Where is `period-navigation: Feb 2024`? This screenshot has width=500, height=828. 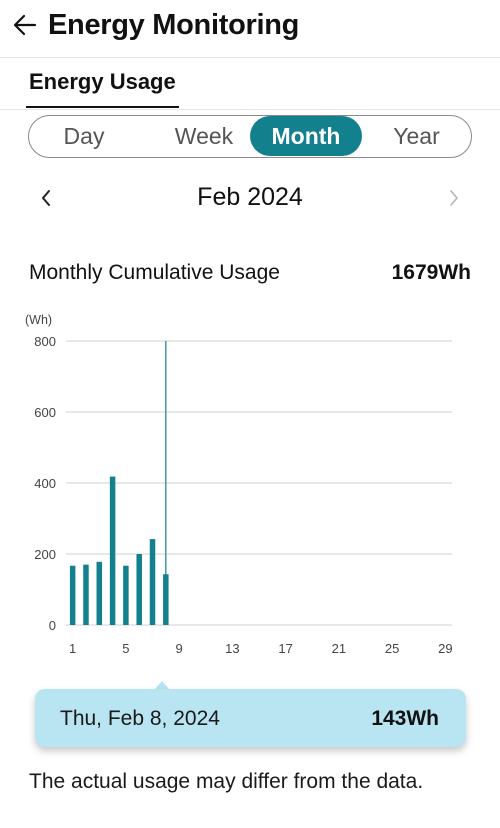 period-navigation: Feb 2024 is located at coordinates (250, 198).